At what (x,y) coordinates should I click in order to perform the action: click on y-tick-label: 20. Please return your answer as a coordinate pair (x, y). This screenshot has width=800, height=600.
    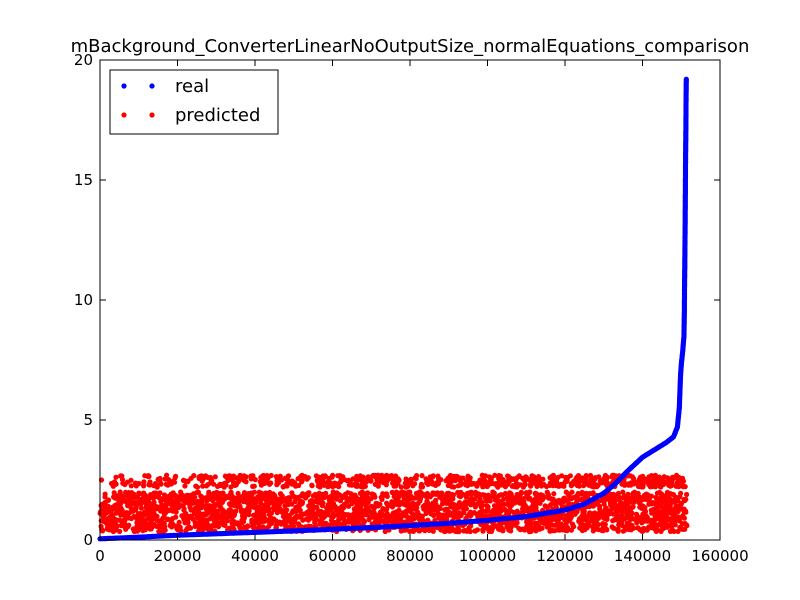
    Looking at the image, I should click on (83, 60).